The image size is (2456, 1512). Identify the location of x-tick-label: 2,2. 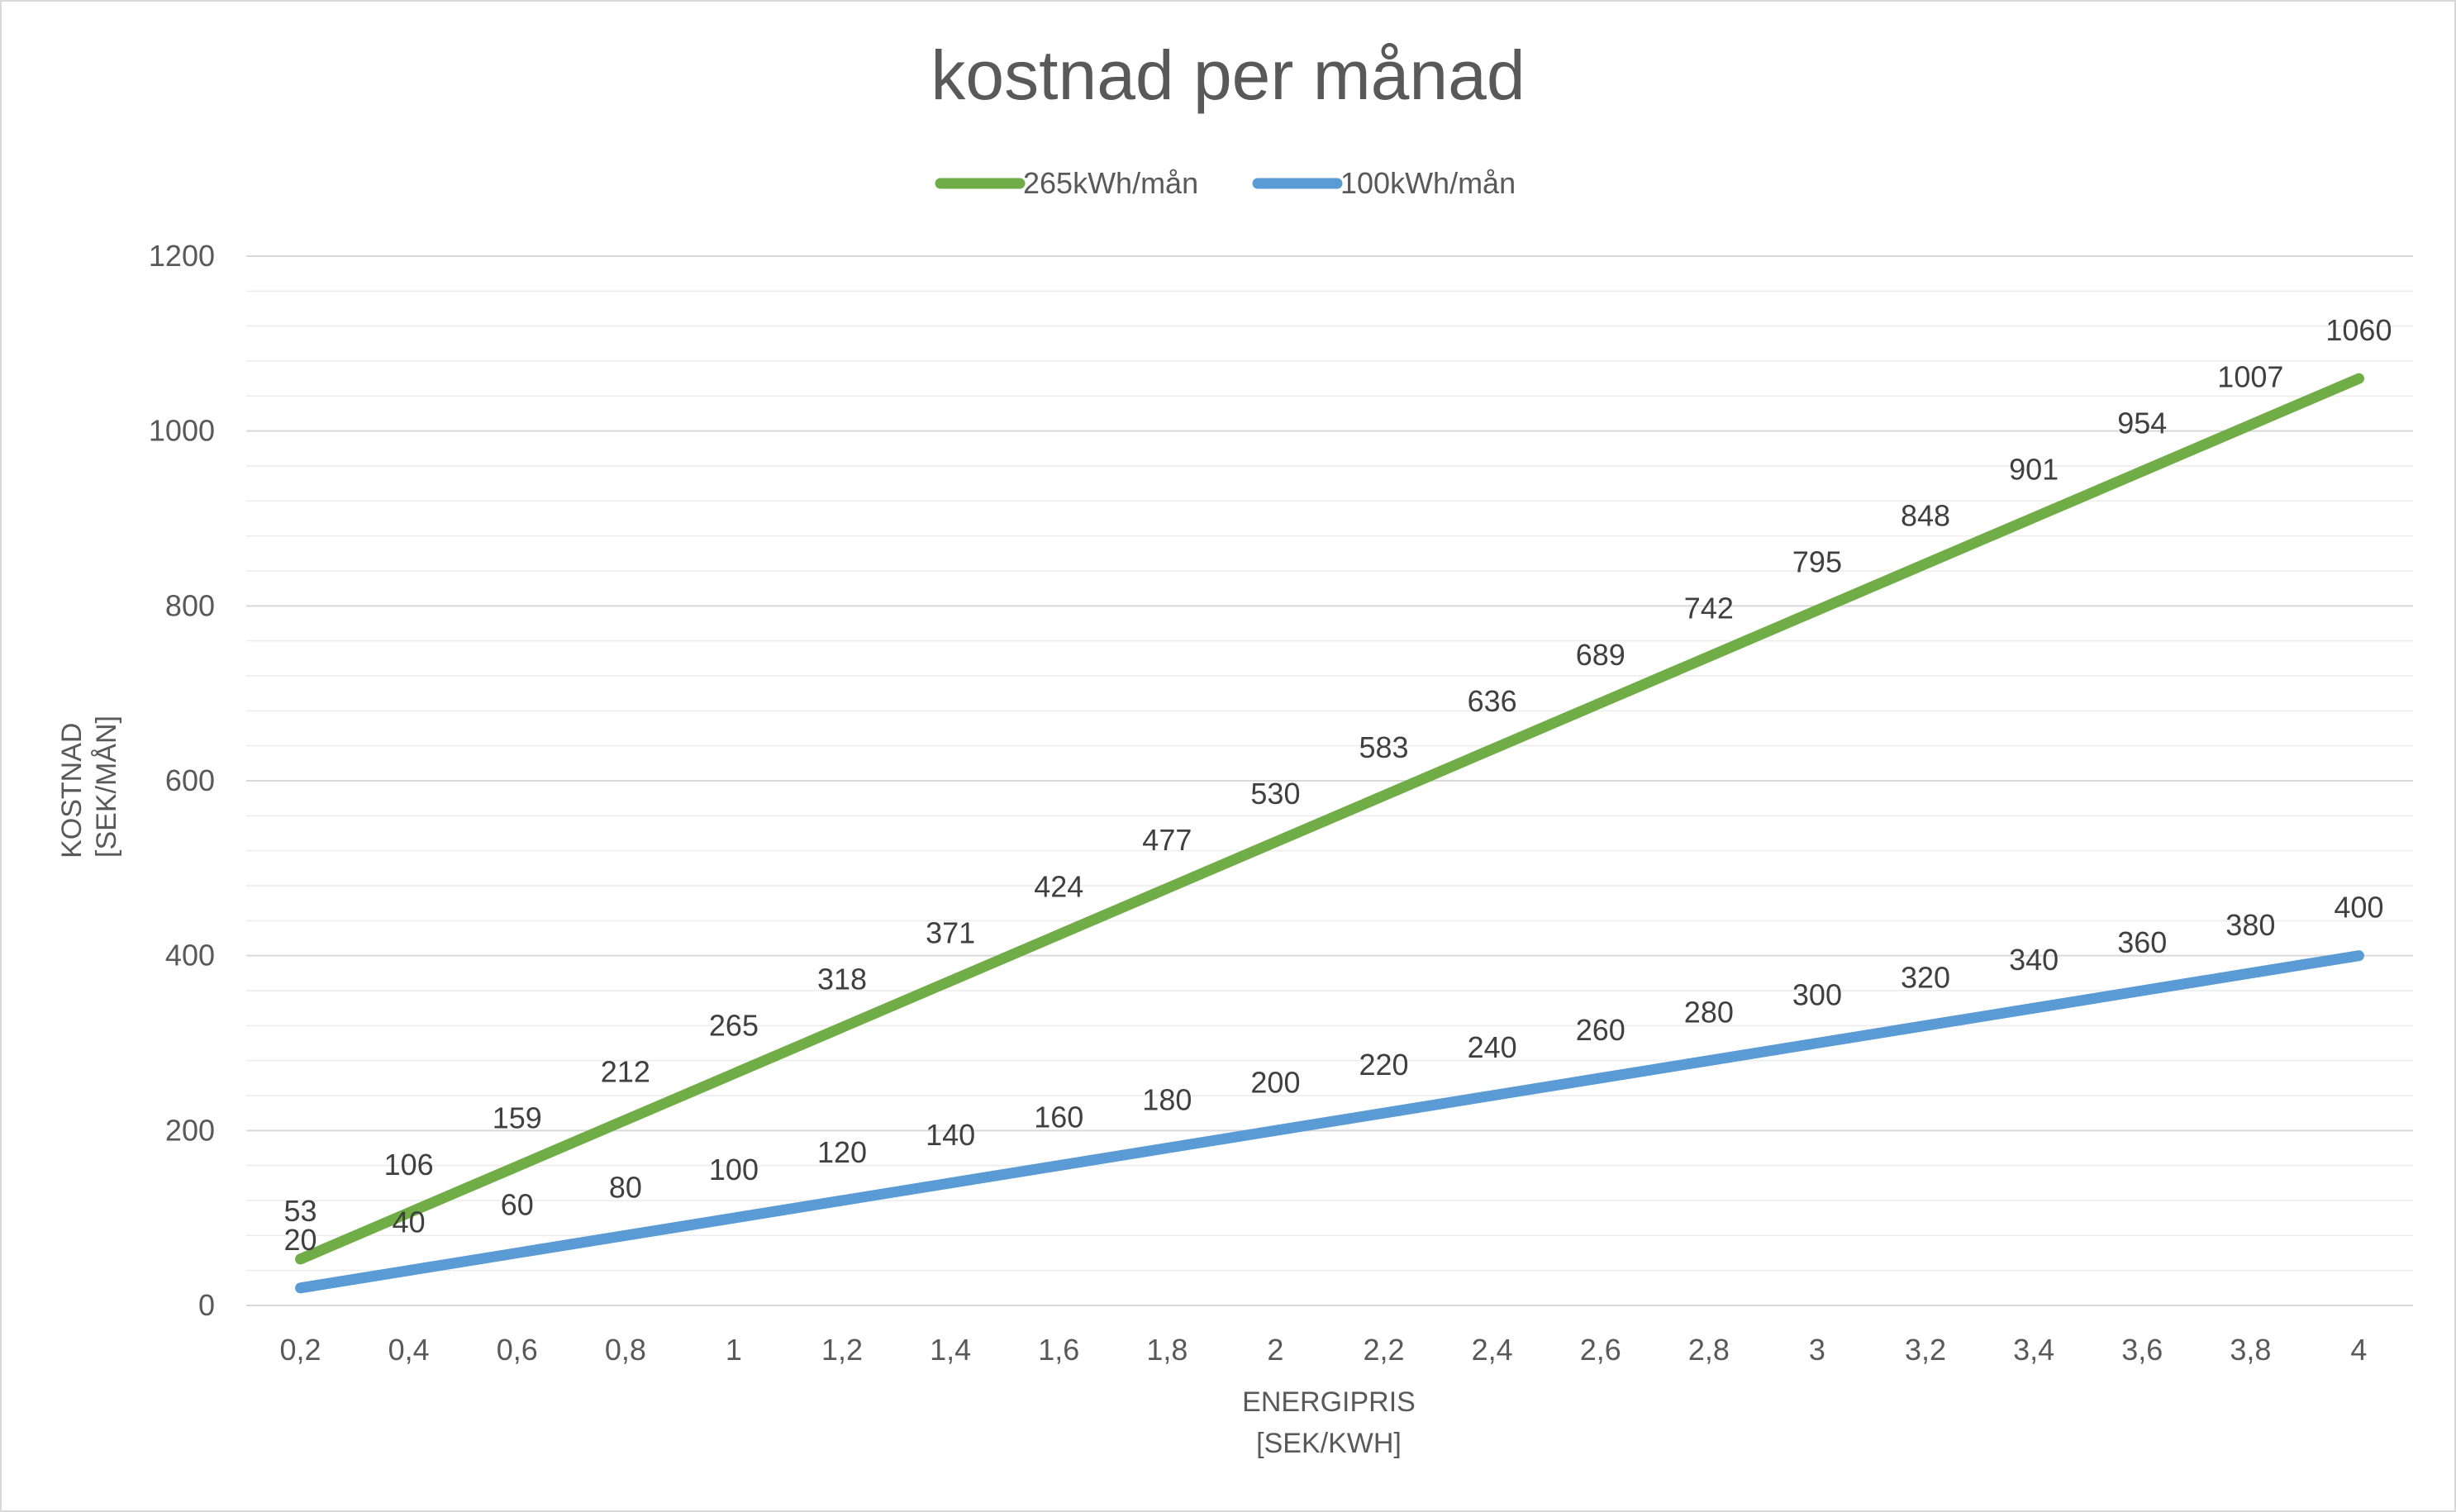
(1384, 1350).